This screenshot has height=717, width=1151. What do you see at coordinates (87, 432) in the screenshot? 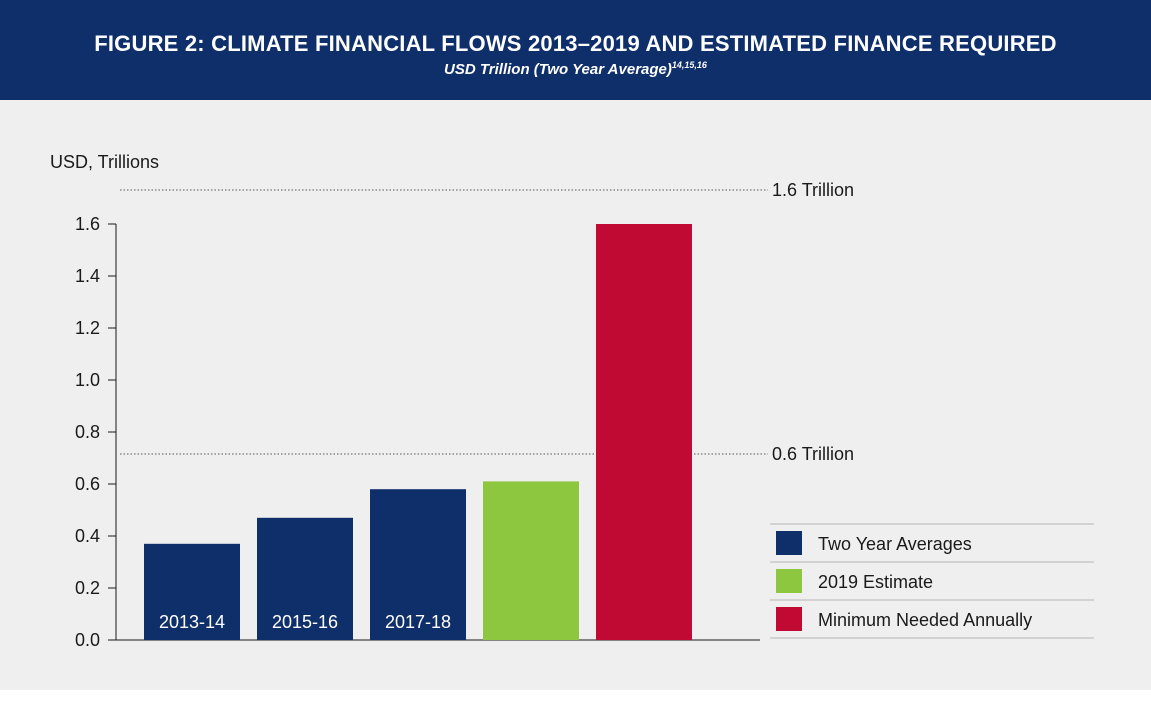
I see `y-tick-label: 0.8` at bounding box center [87, 432].